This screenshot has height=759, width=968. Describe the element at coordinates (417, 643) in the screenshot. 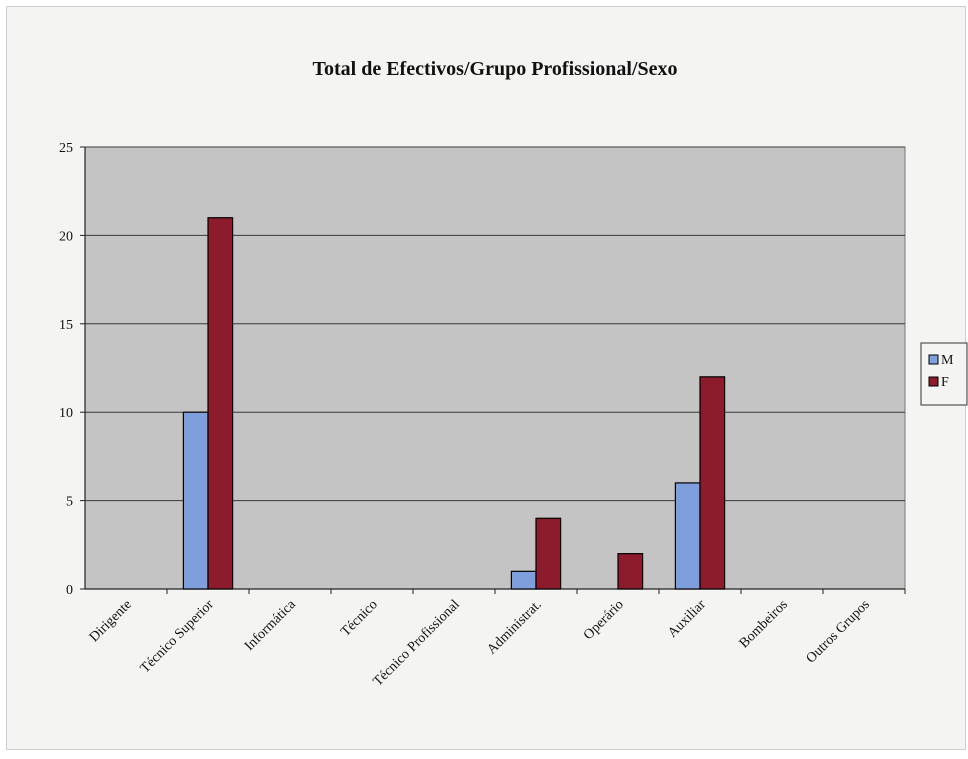

I see `x-category-label: Técnico Profissional` at that location.